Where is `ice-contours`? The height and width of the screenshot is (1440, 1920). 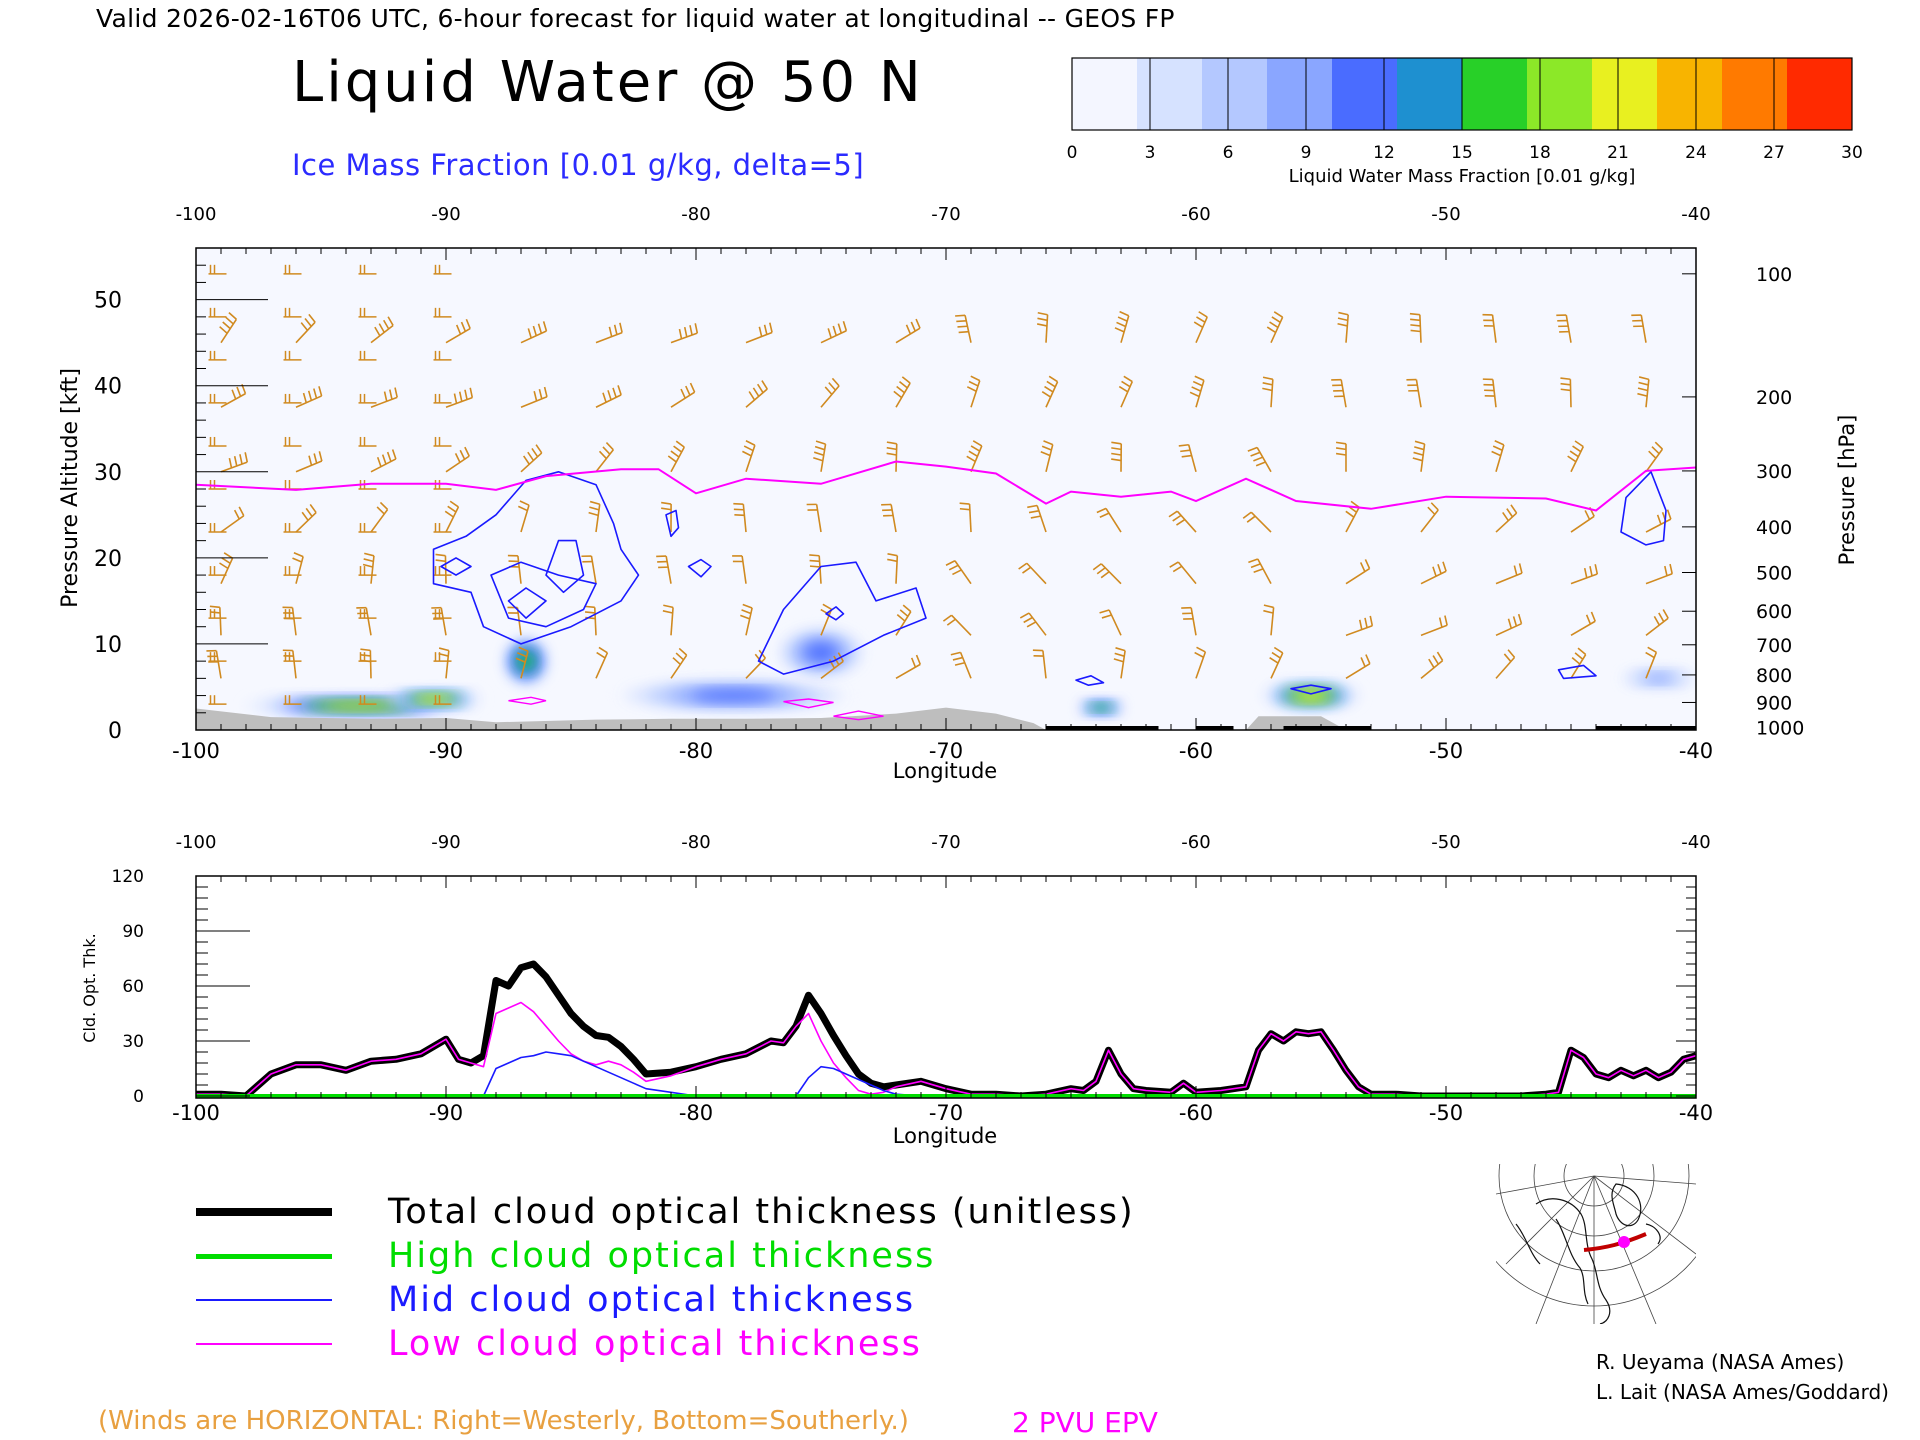
ice-contours is located at coordinates (1049, 583).